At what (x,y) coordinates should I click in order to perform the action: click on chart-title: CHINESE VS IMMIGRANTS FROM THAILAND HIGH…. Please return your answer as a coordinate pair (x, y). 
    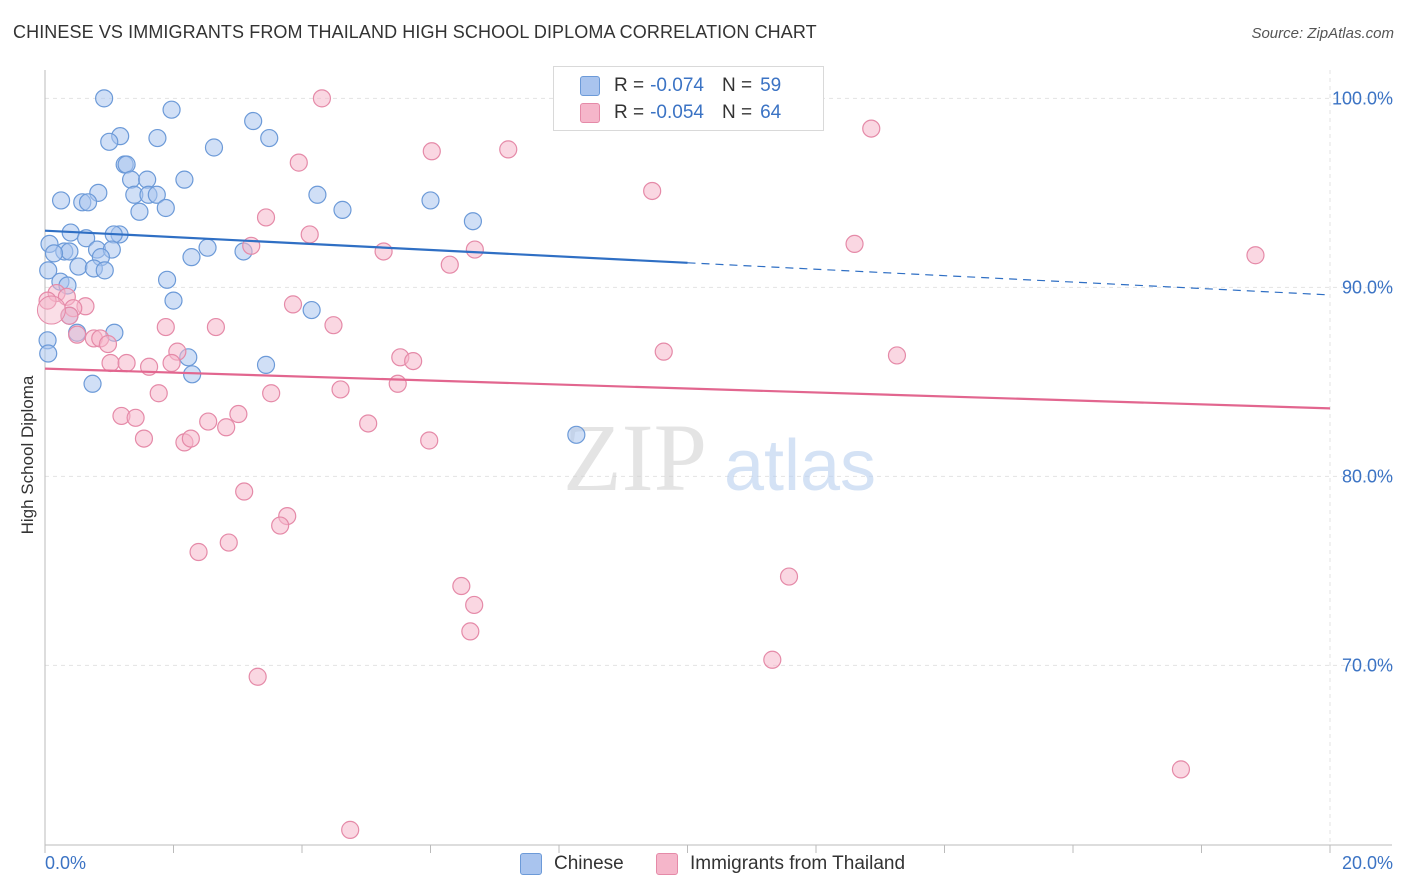
    Looking at the image, I should click on (415, 32).